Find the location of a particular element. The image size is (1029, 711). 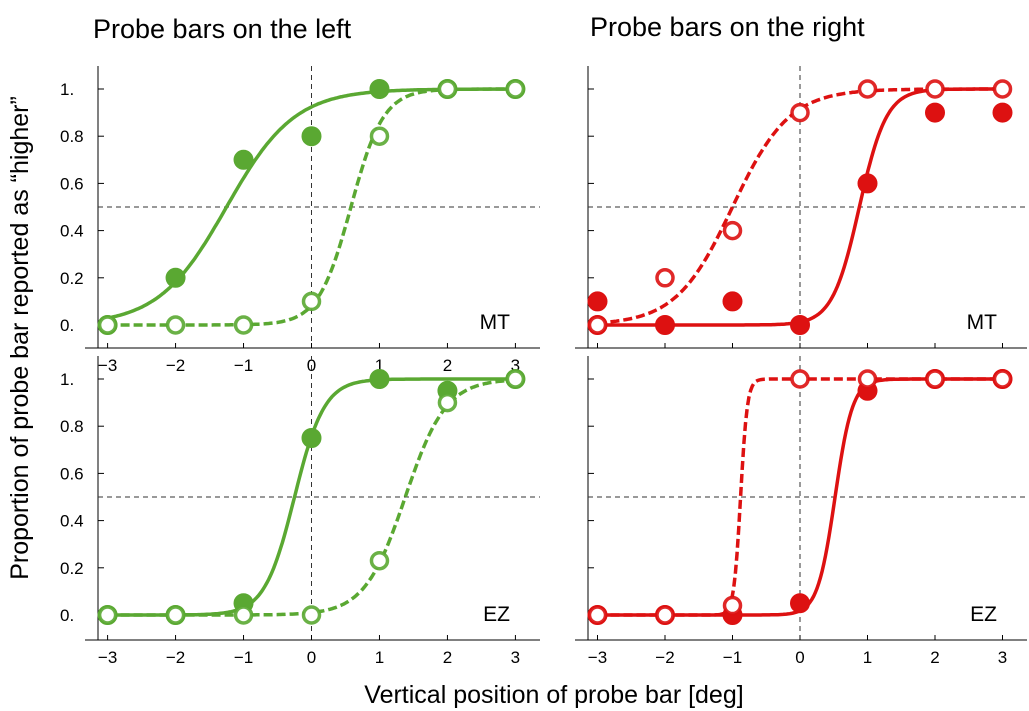

title-left-column: Probe bars on the left is located at coordinates (222, 29).